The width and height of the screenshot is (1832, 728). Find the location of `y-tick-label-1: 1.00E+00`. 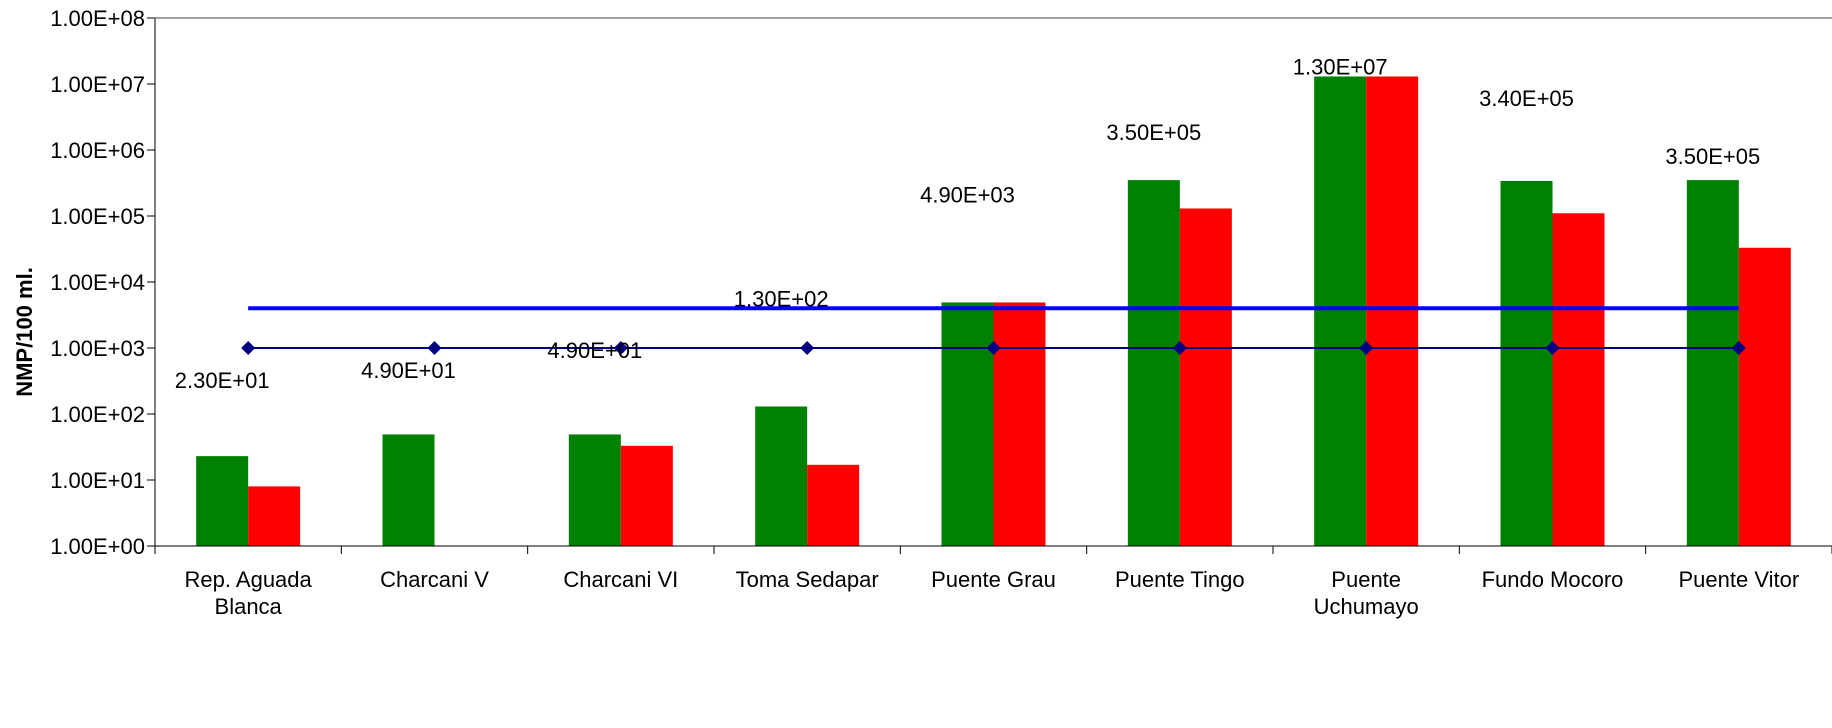

y-tick-label-1: 1.00E+00 is located at coordinates (97, 546).